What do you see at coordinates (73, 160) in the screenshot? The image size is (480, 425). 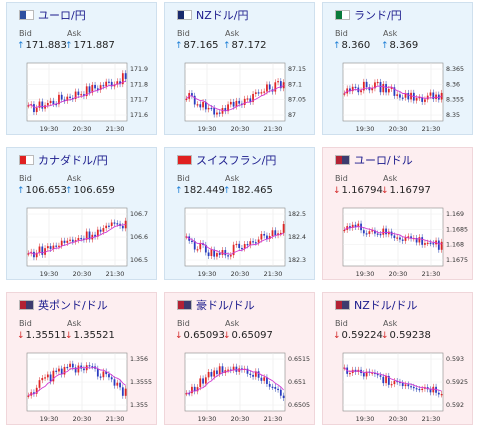 I see `pair-title: カナダドル/円` at bounding box center [73, 160].